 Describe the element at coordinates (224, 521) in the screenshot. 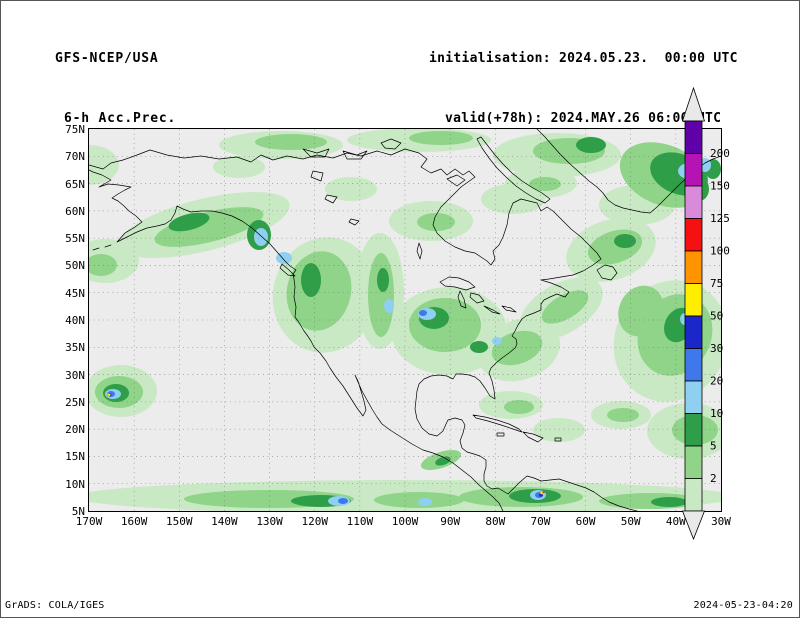

I see `lon-tick-label: 140W` at that location.